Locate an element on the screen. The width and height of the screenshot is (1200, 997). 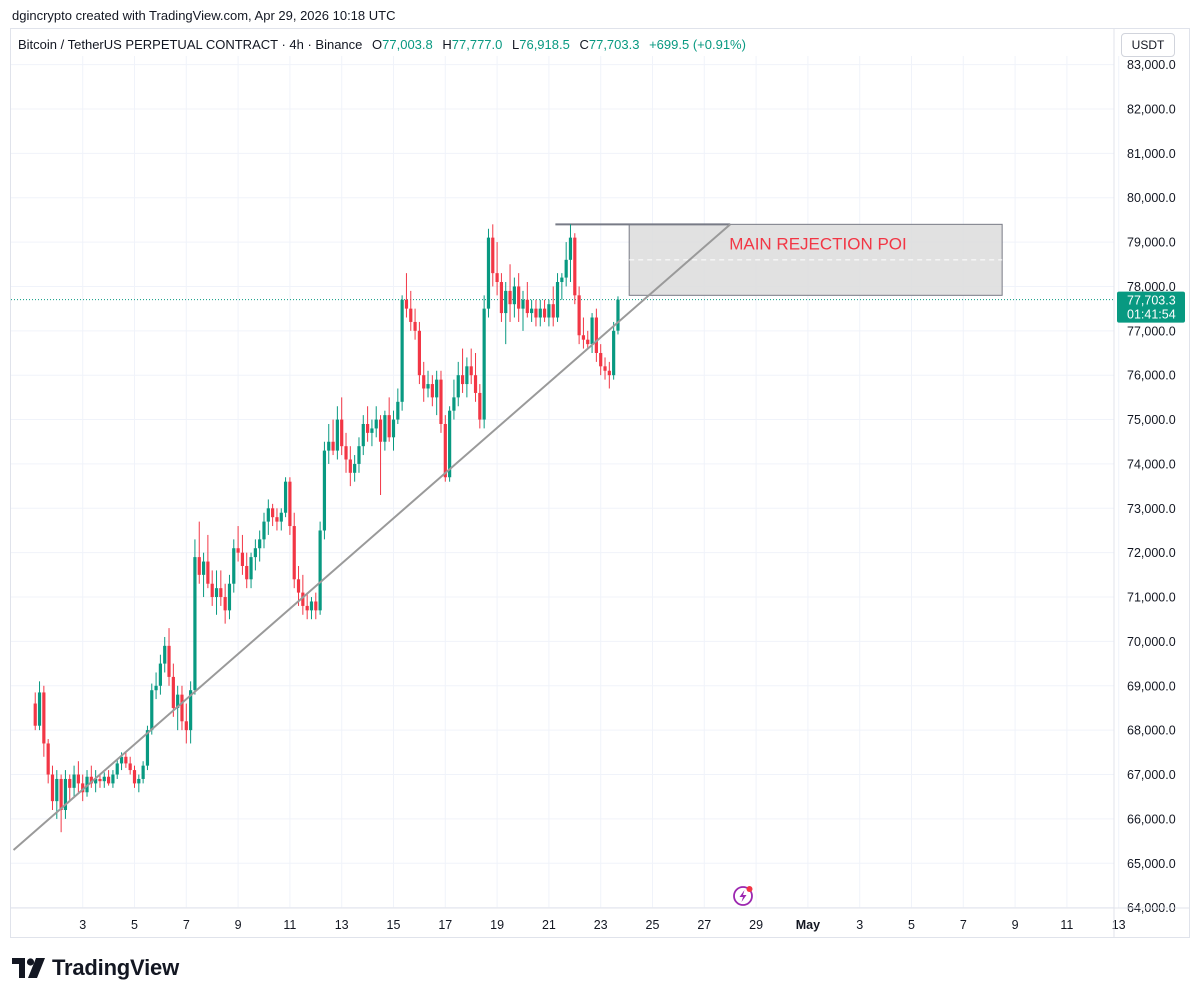
lightning-icon-bolt is located at coordinates (743, 896).